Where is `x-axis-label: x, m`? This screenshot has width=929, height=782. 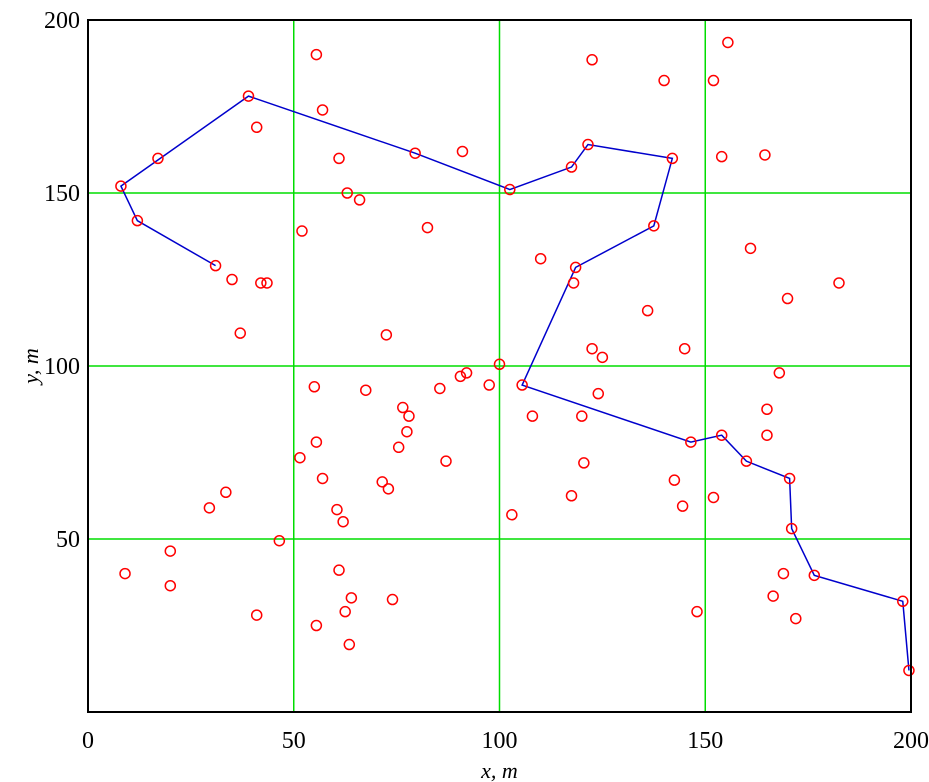
x-axis-label: x, m is located at coordinates (499, 770).